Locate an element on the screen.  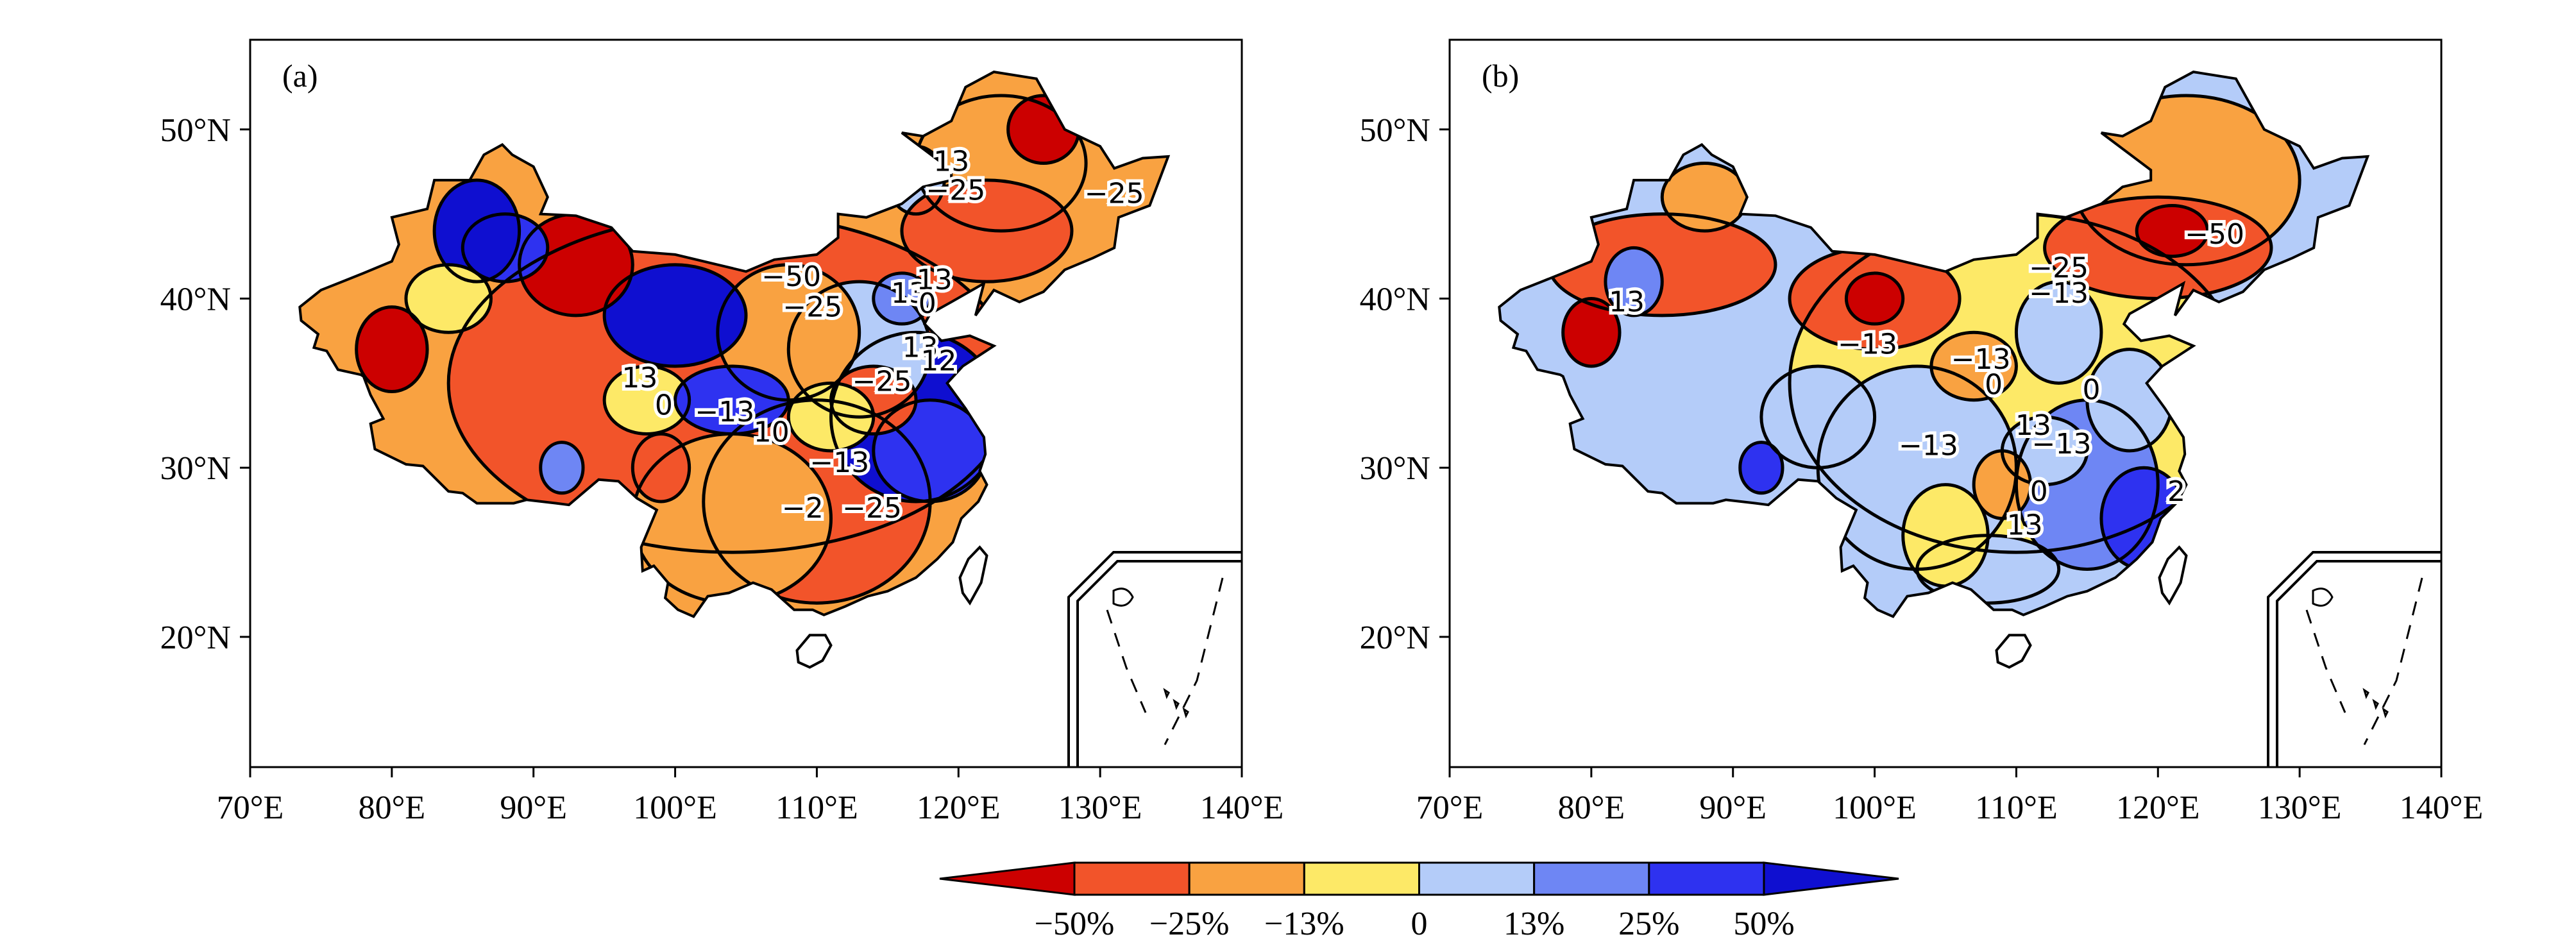
contour-label: 2 is located at coordinates (2176, 491).